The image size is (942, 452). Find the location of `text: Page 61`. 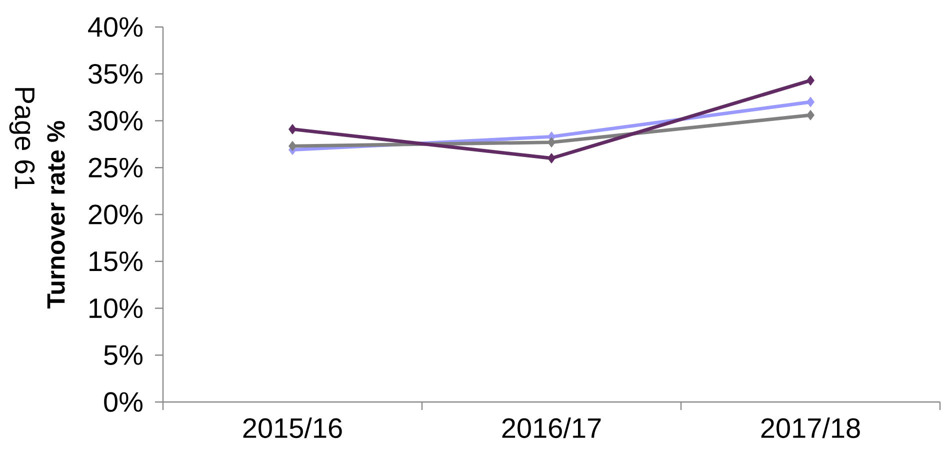

text: Page 61 is located at coordinates (22, 138).